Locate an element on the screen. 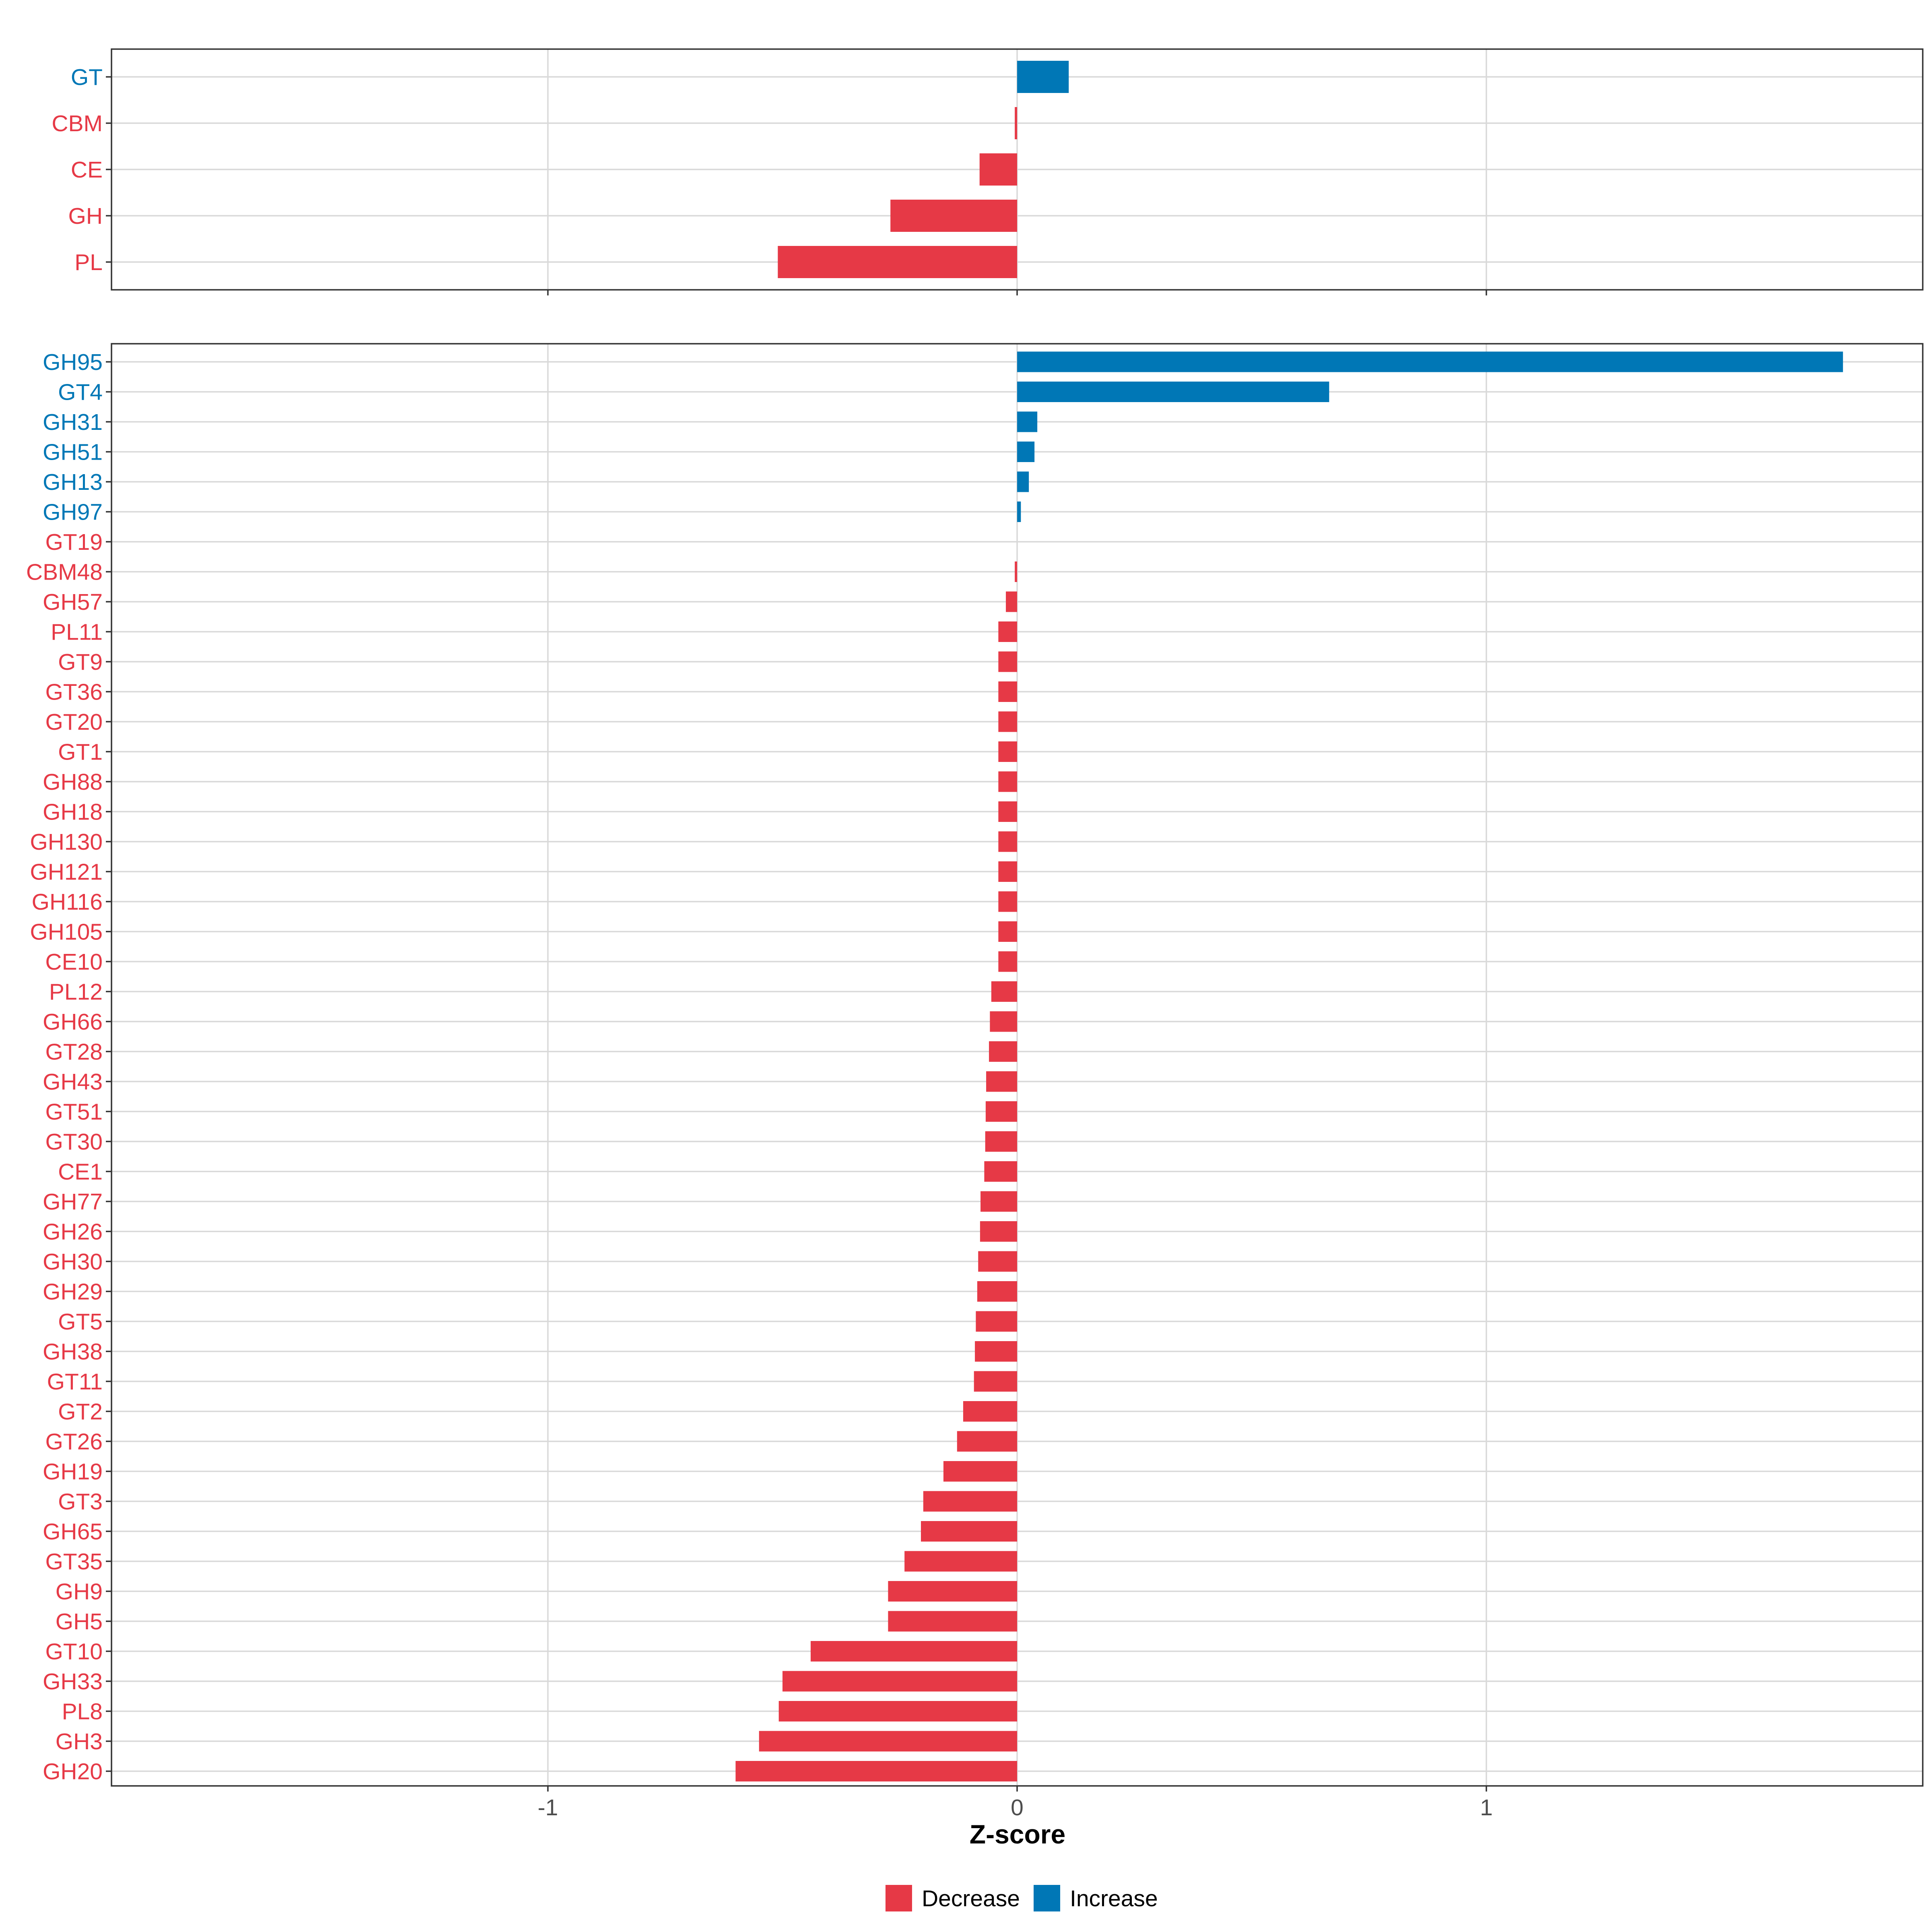 This screenshot has height=1932, width=1932. y-tick-label-pl8: PL8 is located at coordinates (82, 1712).